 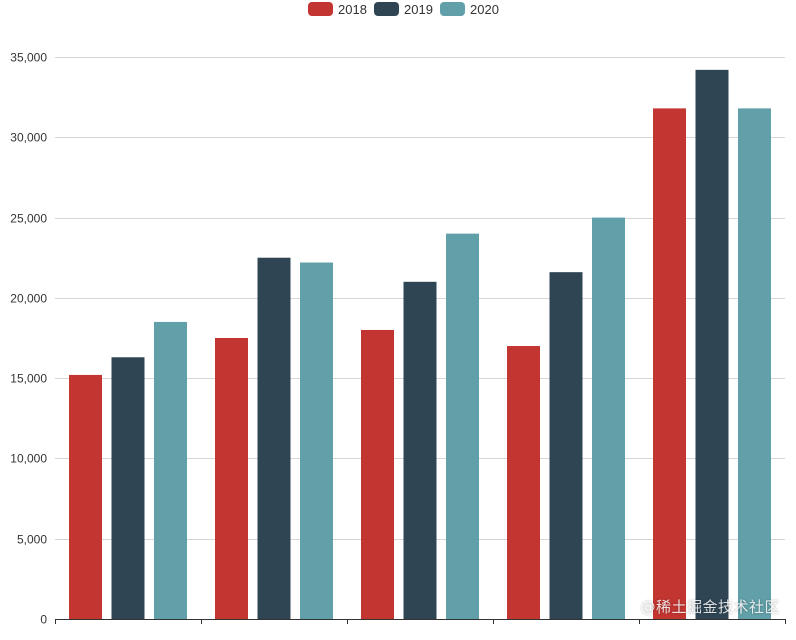 I want to click on legend-item-2019: 2019, so click(x=403, y=9).